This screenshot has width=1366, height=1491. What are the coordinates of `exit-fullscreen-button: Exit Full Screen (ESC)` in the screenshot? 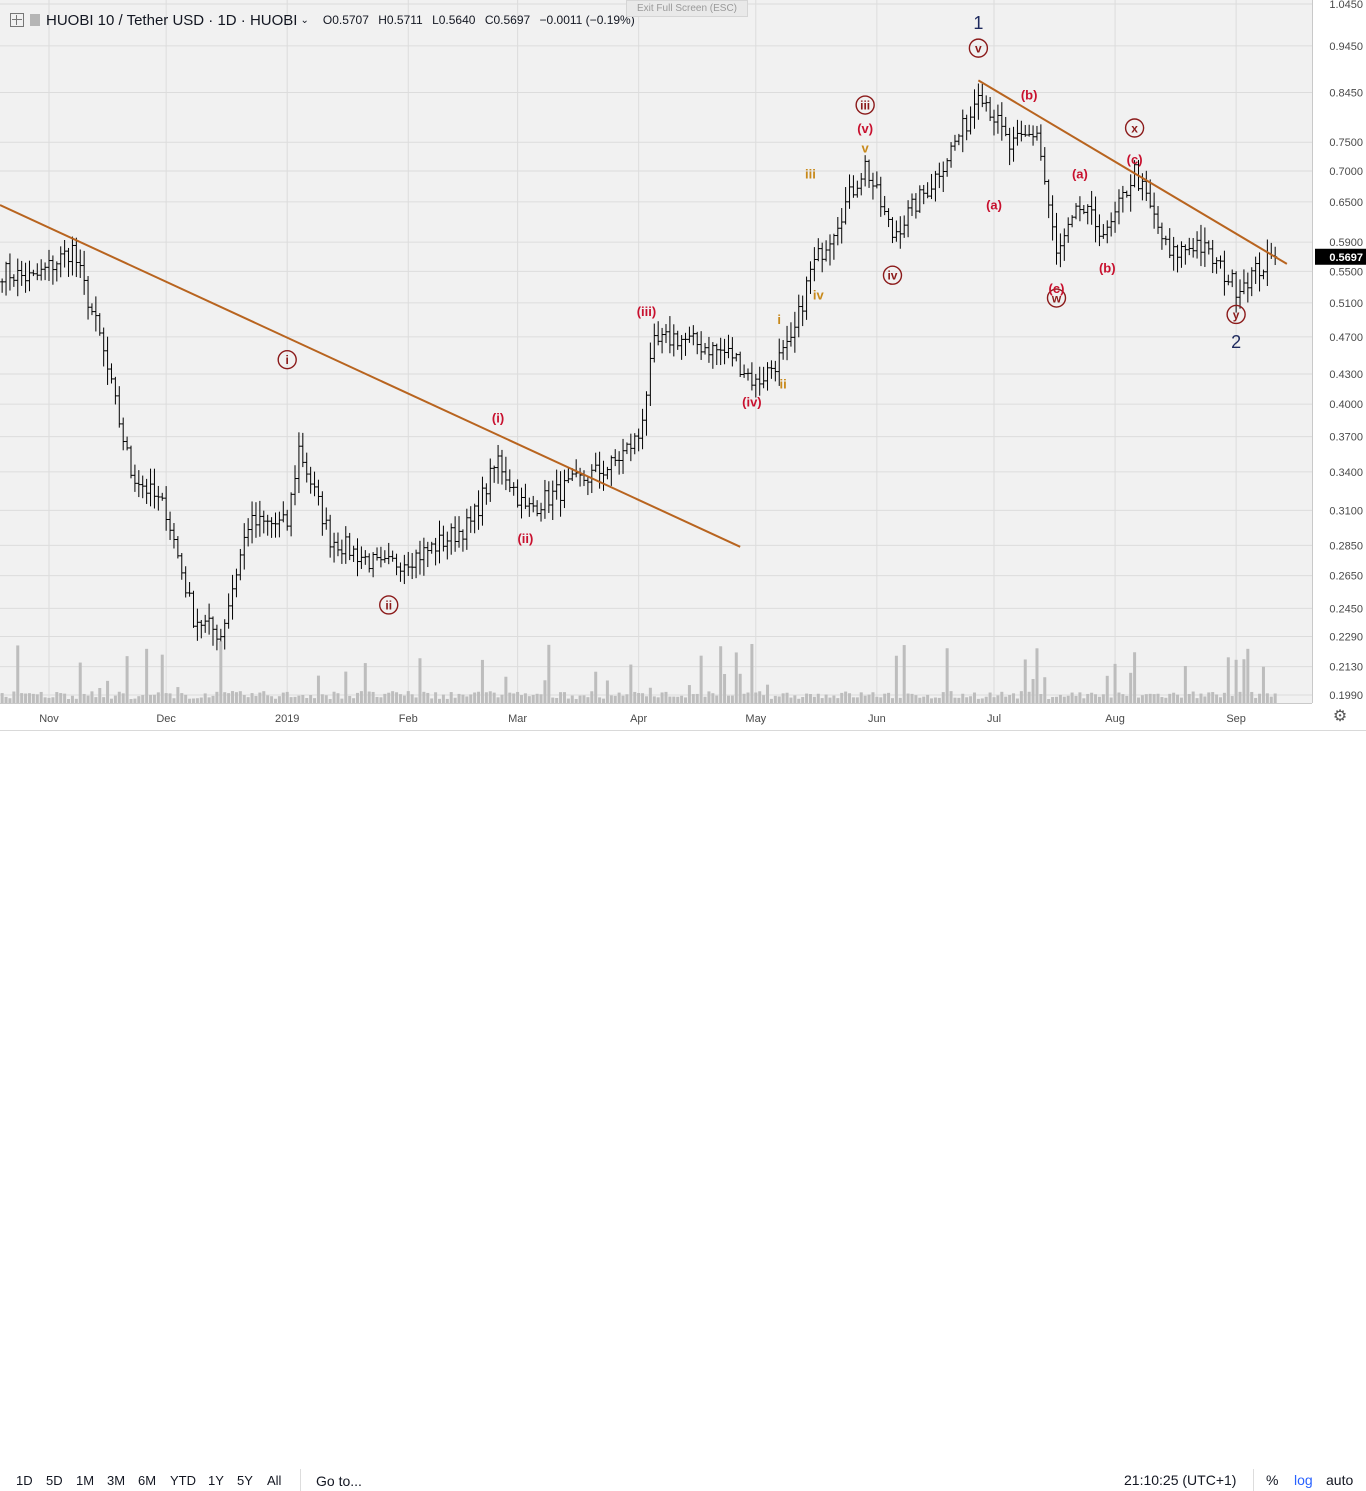 It's located at (687, 8).